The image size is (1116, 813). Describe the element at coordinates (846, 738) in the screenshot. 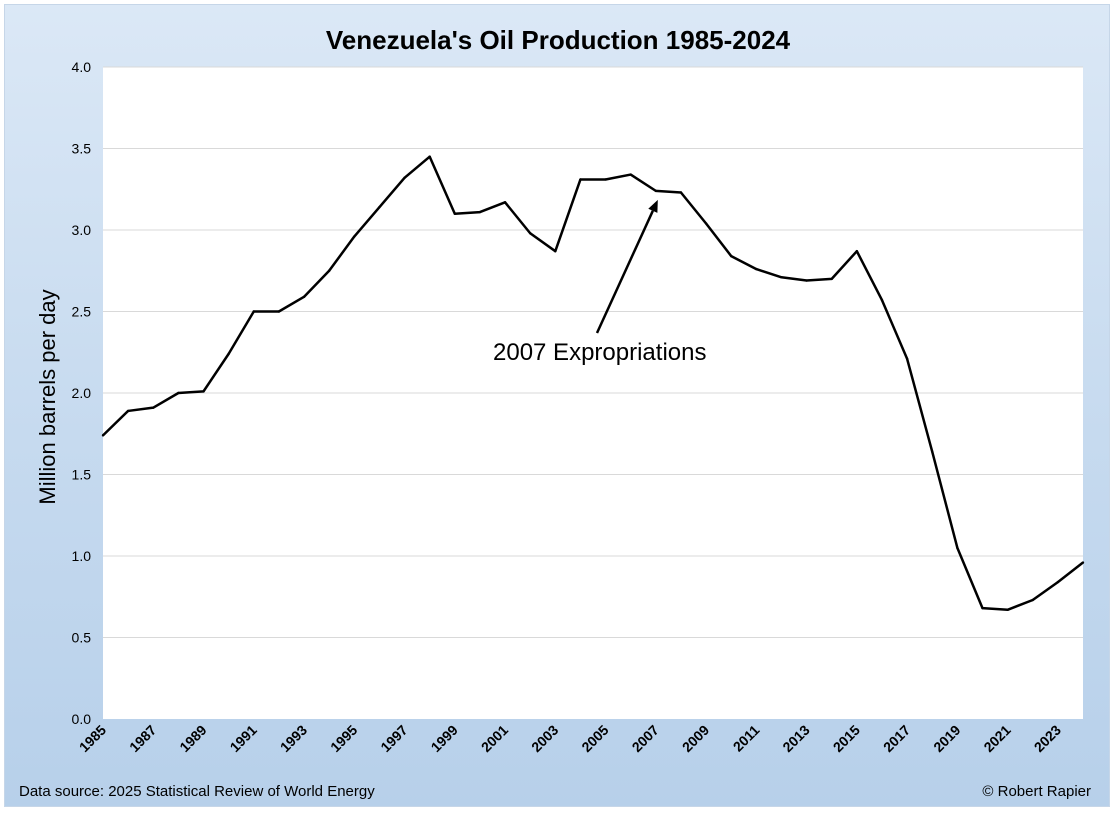

I see `x-tick-label: 2015` at that location.